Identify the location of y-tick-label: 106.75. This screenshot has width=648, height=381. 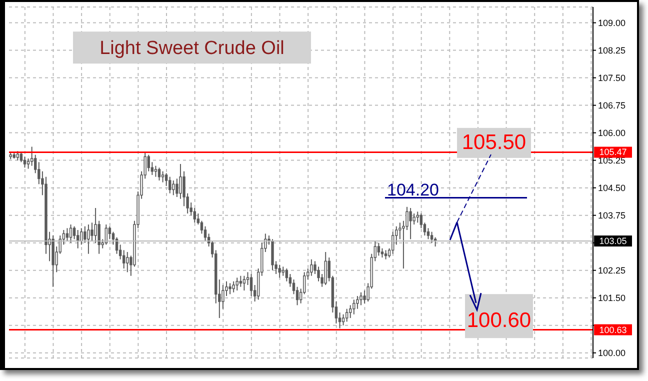
(612, 105).